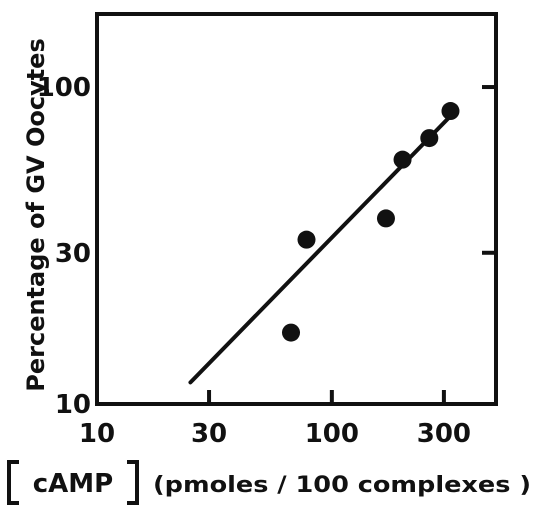  Describe the element at coordinates (36, 214) in the screenshot. I see `y-axis-title: Percentage of GV Oocytes` at that location.